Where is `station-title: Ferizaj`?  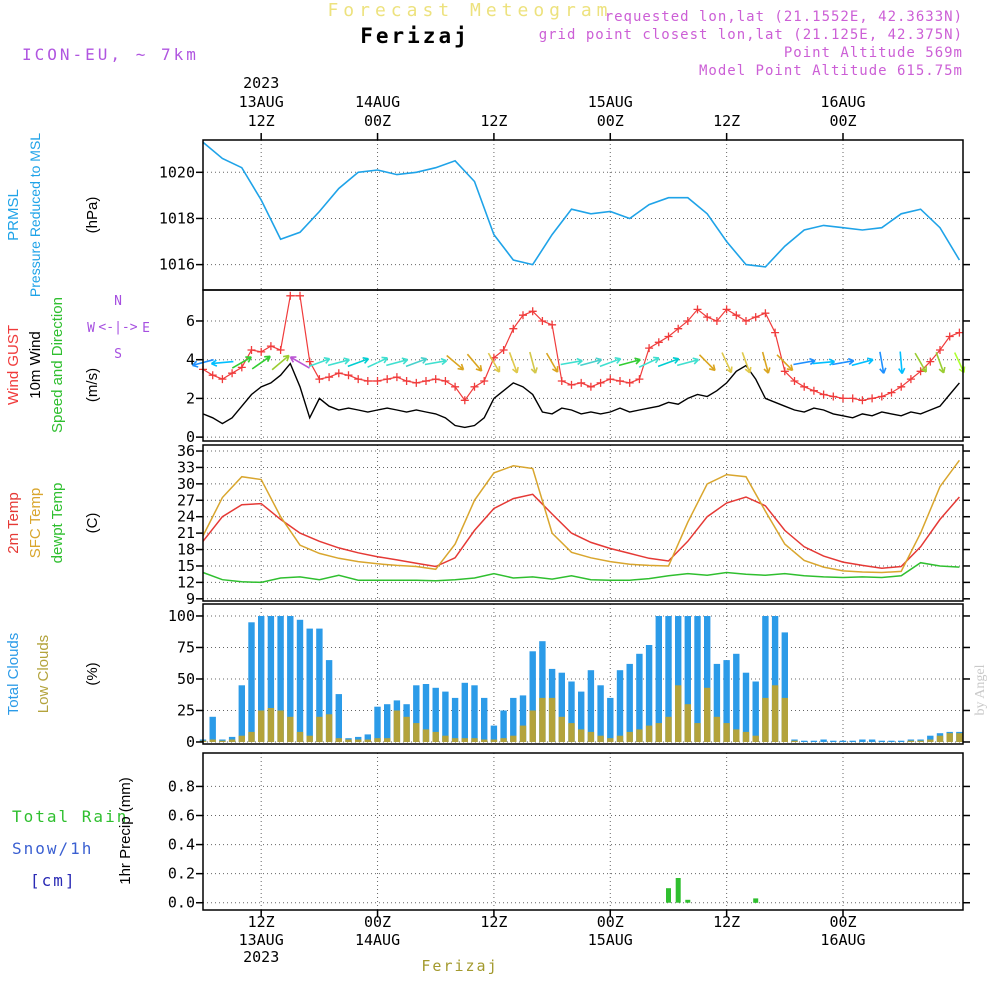
station-title: Ferizaj is located at coordinates (415, 36).